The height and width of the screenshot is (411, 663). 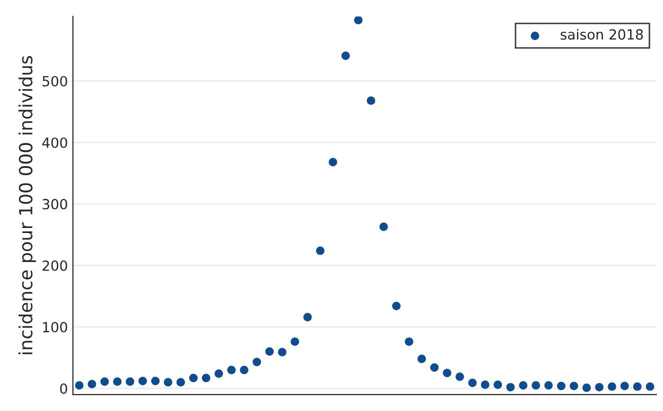 What do you see at coordinates (55, 204) in the screenshot?
I see `y-tick-label: 300` at bounding box center [55, 204].